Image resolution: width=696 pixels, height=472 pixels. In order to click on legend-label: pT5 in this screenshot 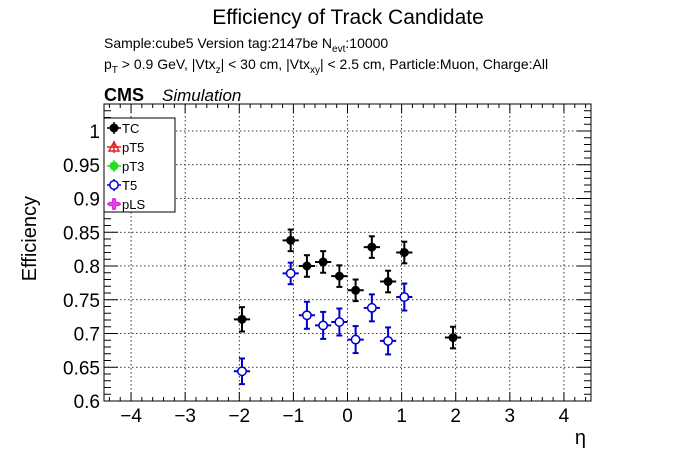, I will do `click(133, 147)`.